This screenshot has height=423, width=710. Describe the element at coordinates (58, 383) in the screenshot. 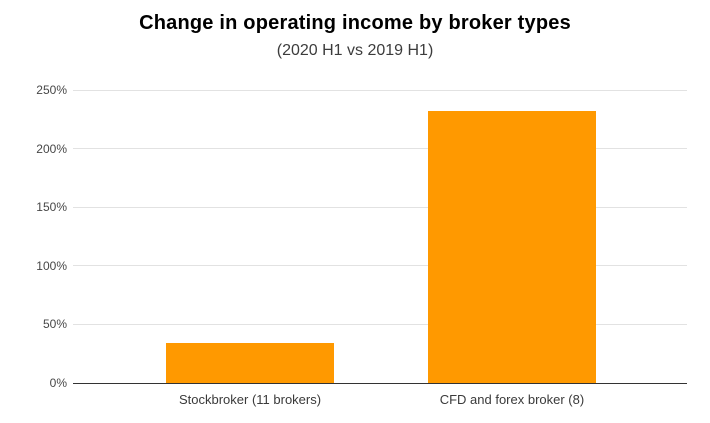

I see `y-axis-tick-label: 0%` at that location.